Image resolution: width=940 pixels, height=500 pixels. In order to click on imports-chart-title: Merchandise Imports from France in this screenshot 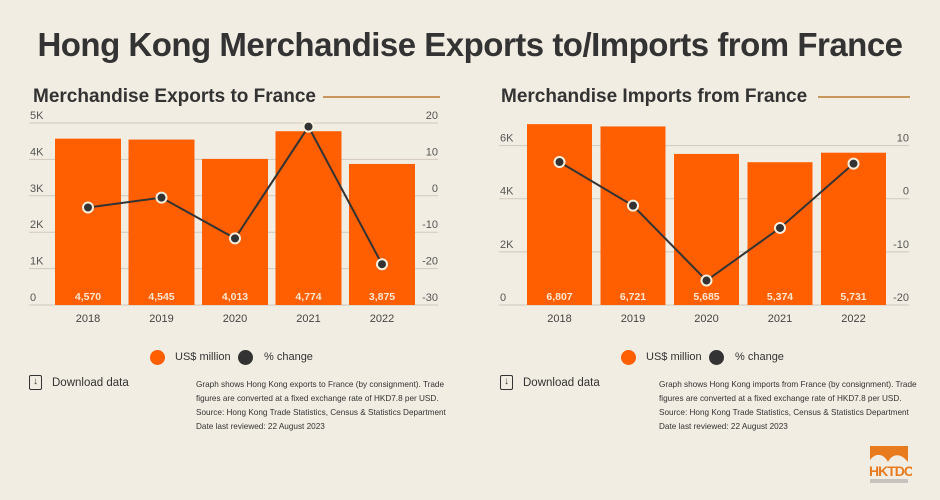, I will do `click(654, 96)`.